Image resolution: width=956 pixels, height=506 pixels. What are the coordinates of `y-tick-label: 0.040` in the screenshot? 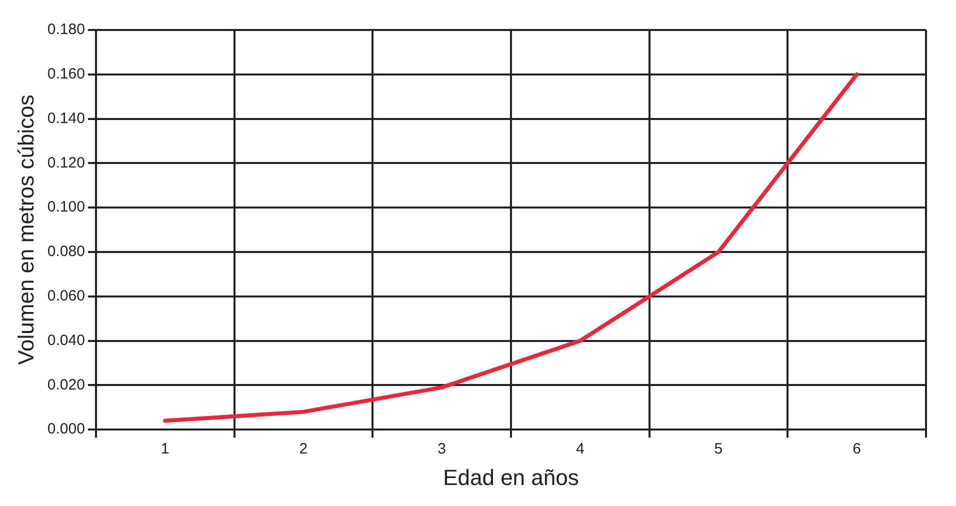 It's located at (66, 340).